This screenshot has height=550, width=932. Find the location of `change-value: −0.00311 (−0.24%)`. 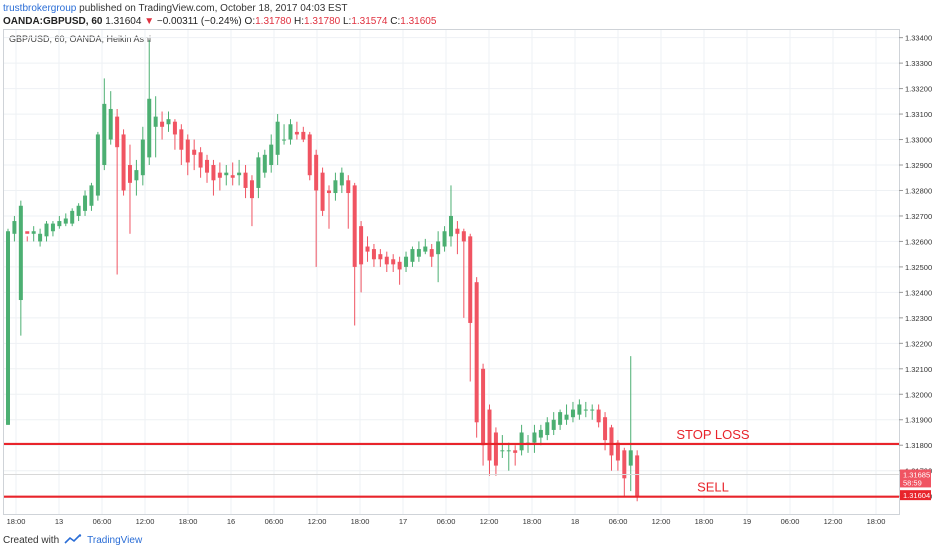

change-value: −0.00311 (−0.24%) is located at coordinates (199, 21).